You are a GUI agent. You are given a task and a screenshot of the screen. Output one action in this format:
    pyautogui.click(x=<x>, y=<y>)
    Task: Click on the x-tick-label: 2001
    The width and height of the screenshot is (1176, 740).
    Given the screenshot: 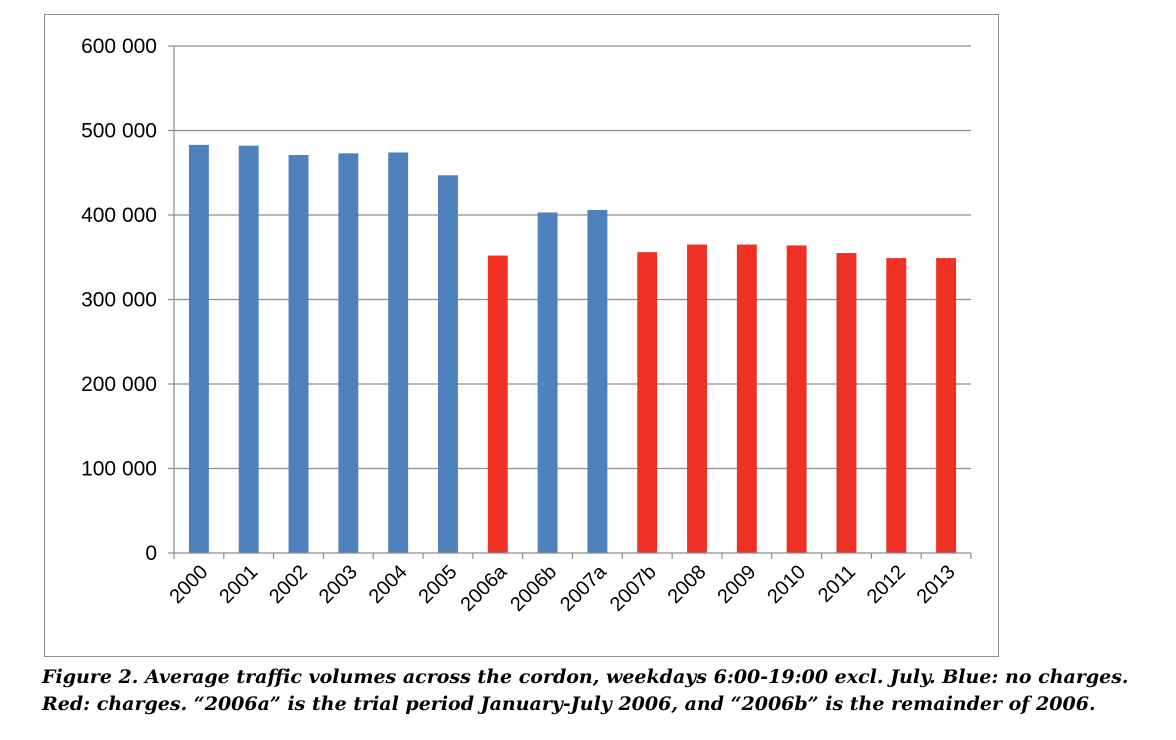 What is the action you would take?
    pyautogui.click(x=238, y=584)
    